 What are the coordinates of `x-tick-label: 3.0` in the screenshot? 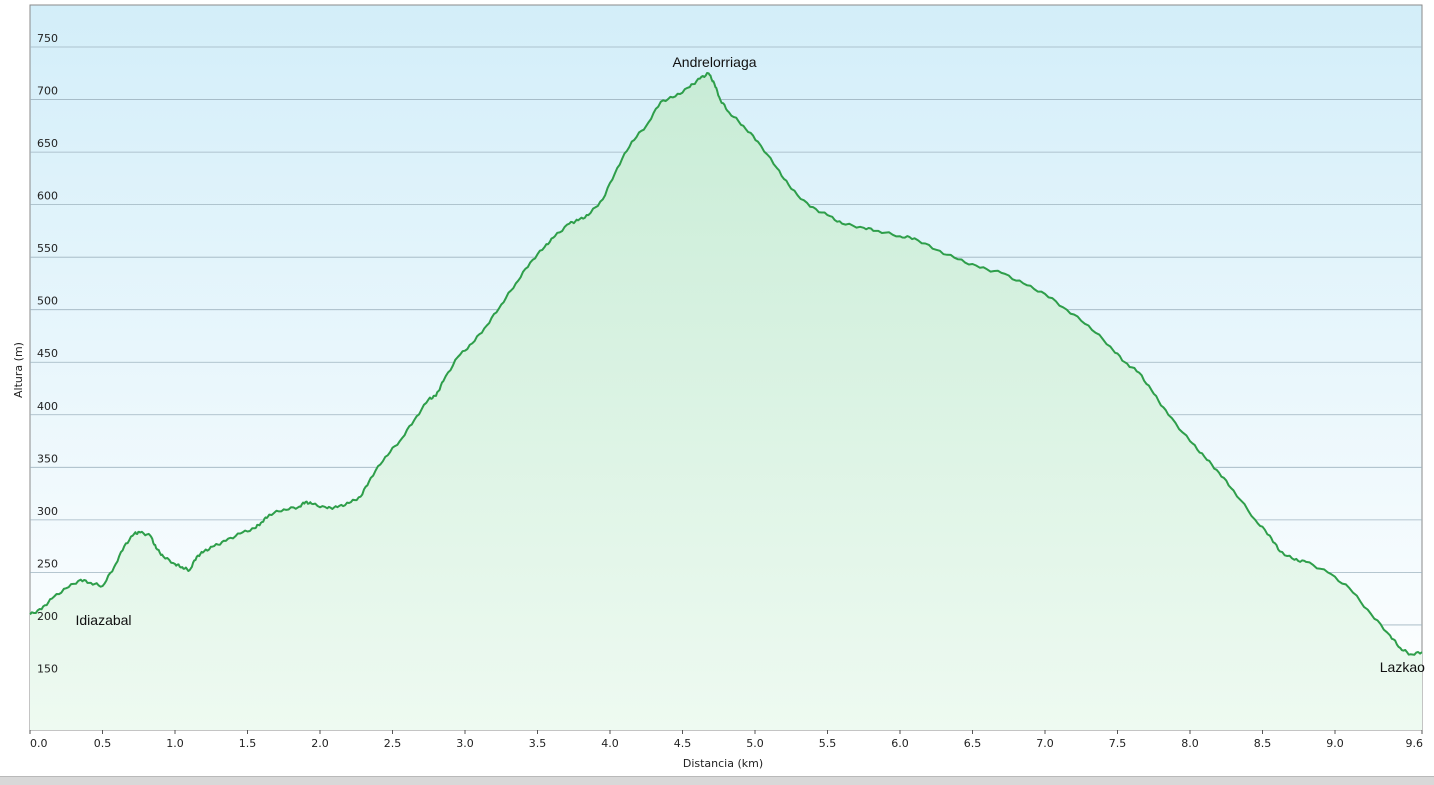 It's located at (465, 743).